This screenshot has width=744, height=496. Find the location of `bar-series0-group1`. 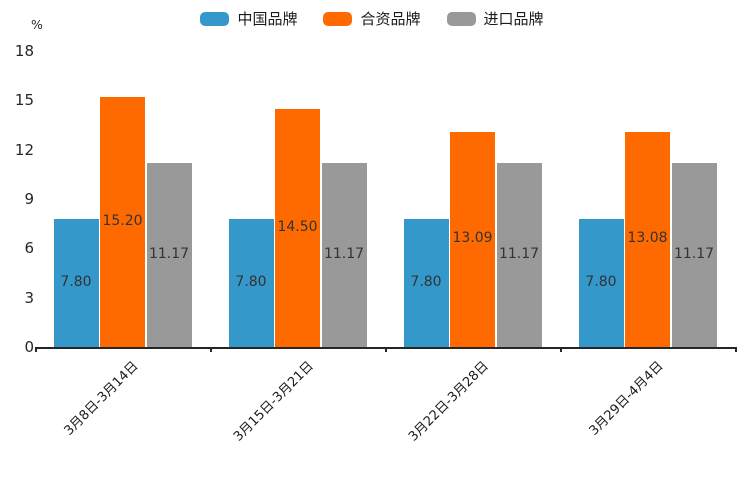

bar-series0-group1 is located at coordinates (251, 282).